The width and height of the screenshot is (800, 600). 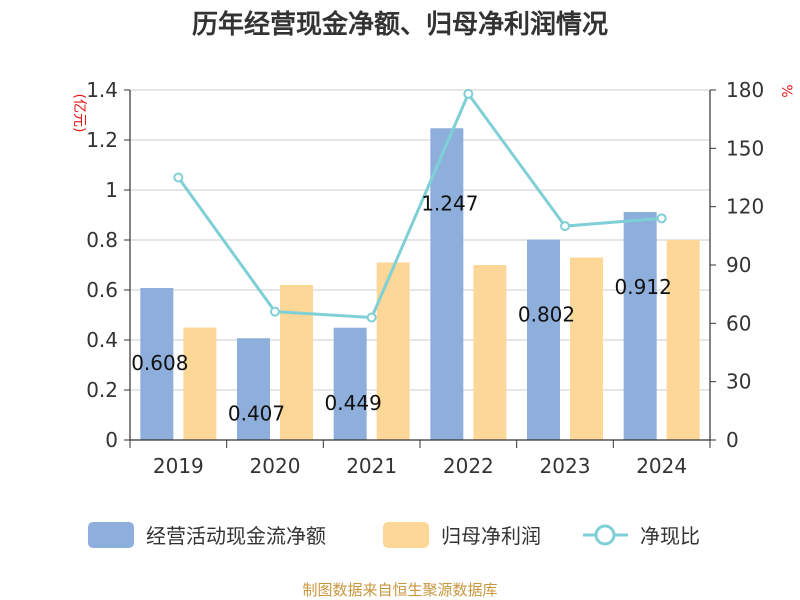 What do you see at coordinates (178, 466) in the screenshot?
I see `x-tick-label: 2019` at bounding box center [178, 466].